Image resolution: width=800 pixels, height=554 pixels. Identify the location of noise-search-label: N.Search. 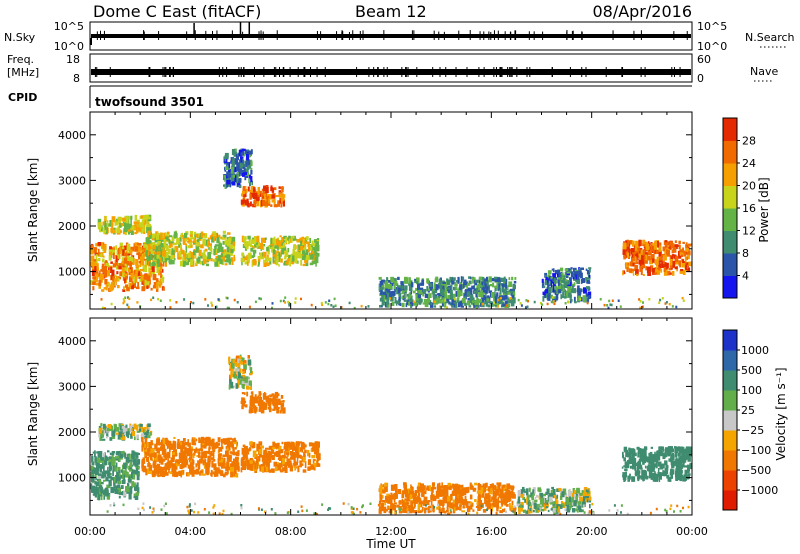
(770, 37).